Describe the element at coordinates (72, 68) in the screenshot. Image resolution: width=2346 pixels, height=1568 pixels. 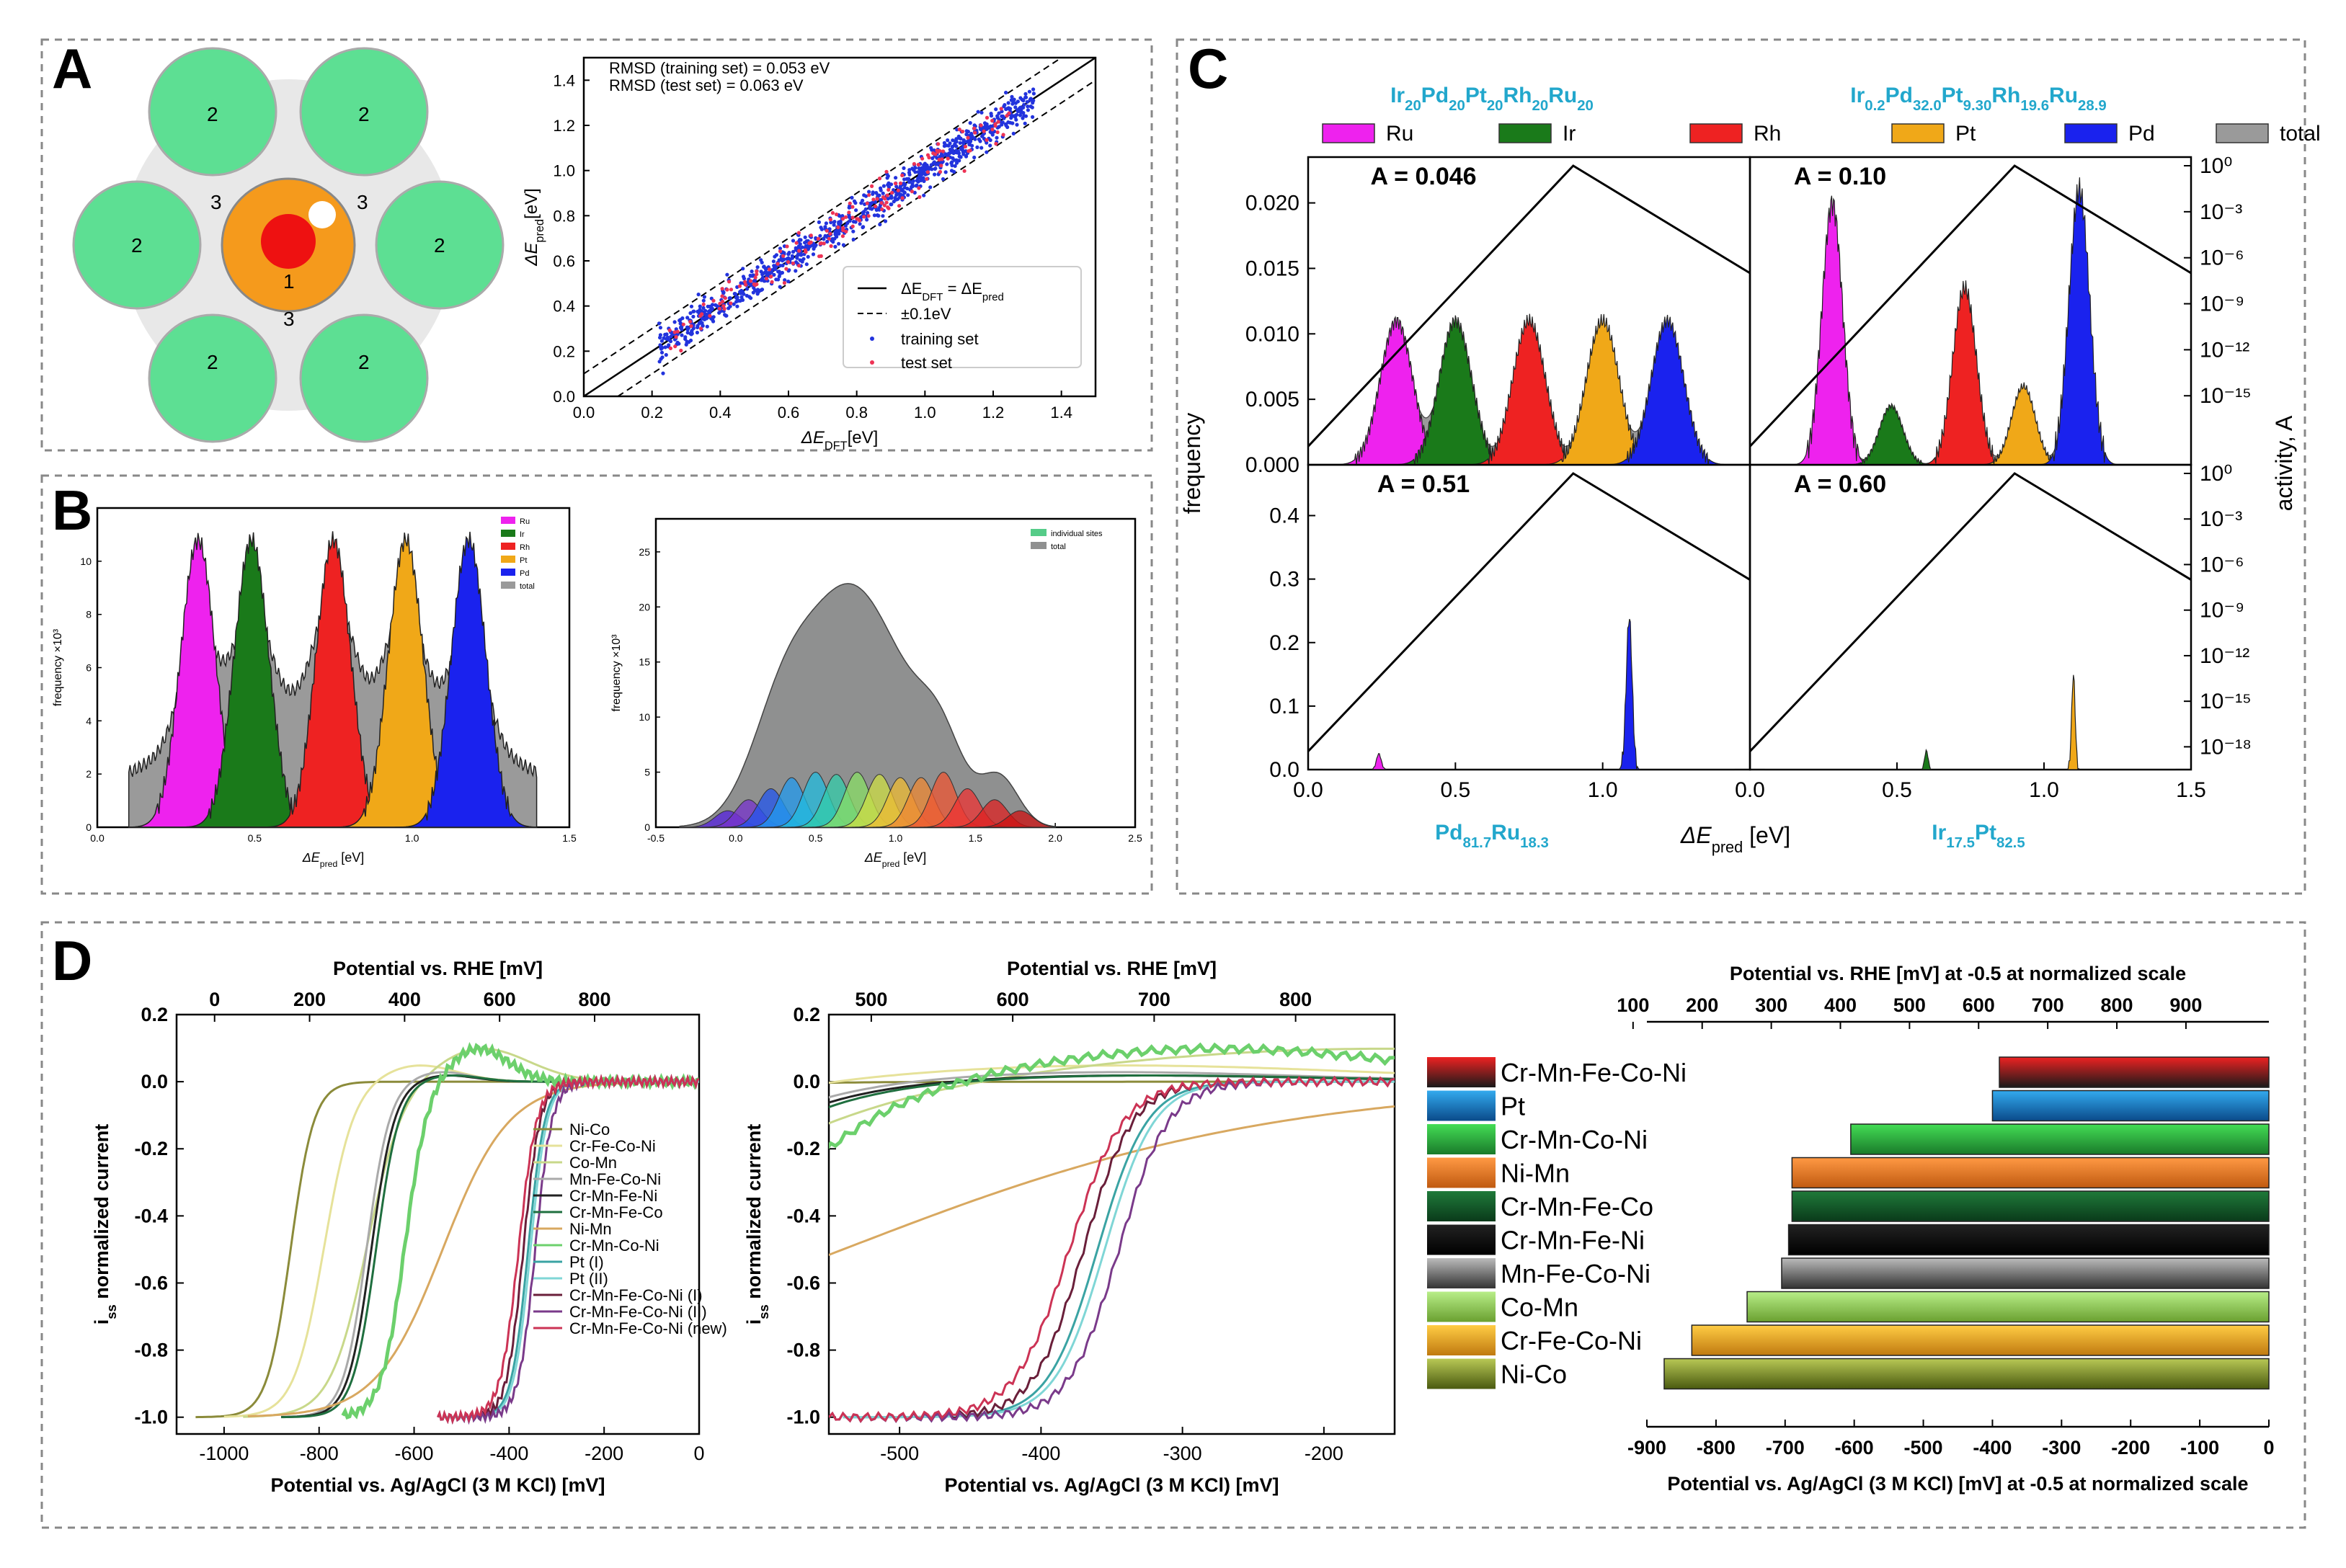
I see `panel-label-a: A` at that location.